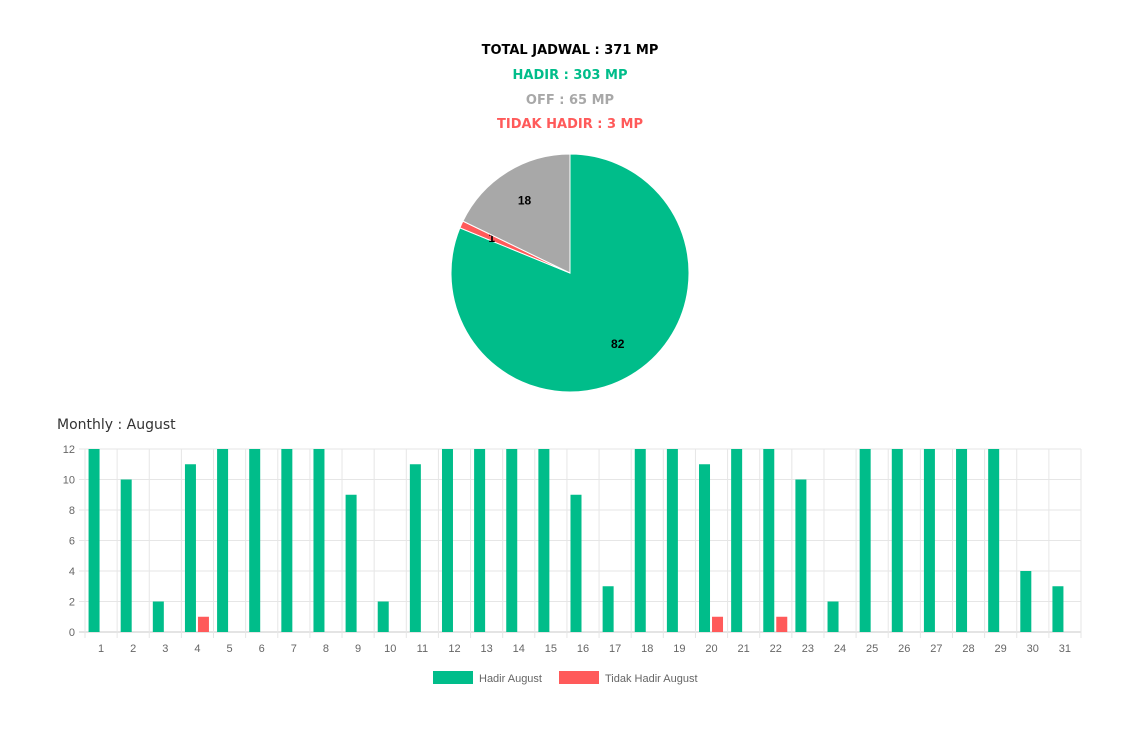 Image resolution: width=1140 pixels, height=738 pixels. Describe the element at coordinates (1065, 649) in the screenshot. I see `x-tick-label: 31` at that location.